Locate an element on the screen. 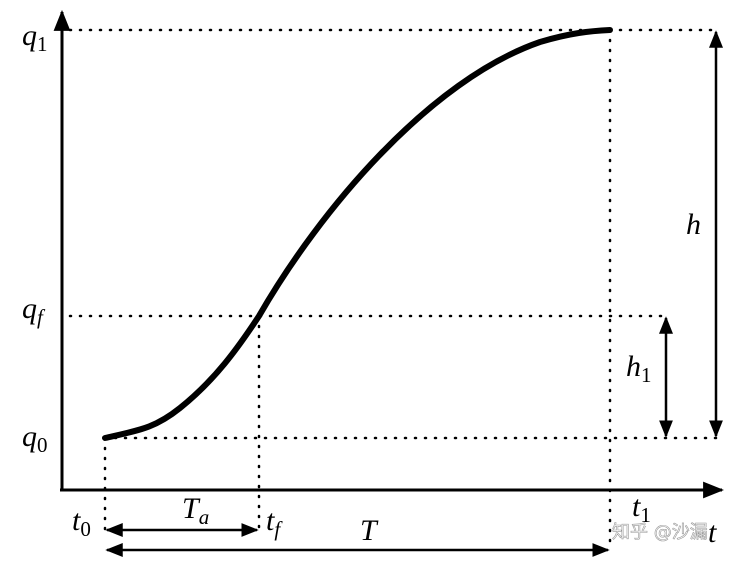 This screenshot has height=563, width=749. label-qf: qf is located at coordinates (34, 310).